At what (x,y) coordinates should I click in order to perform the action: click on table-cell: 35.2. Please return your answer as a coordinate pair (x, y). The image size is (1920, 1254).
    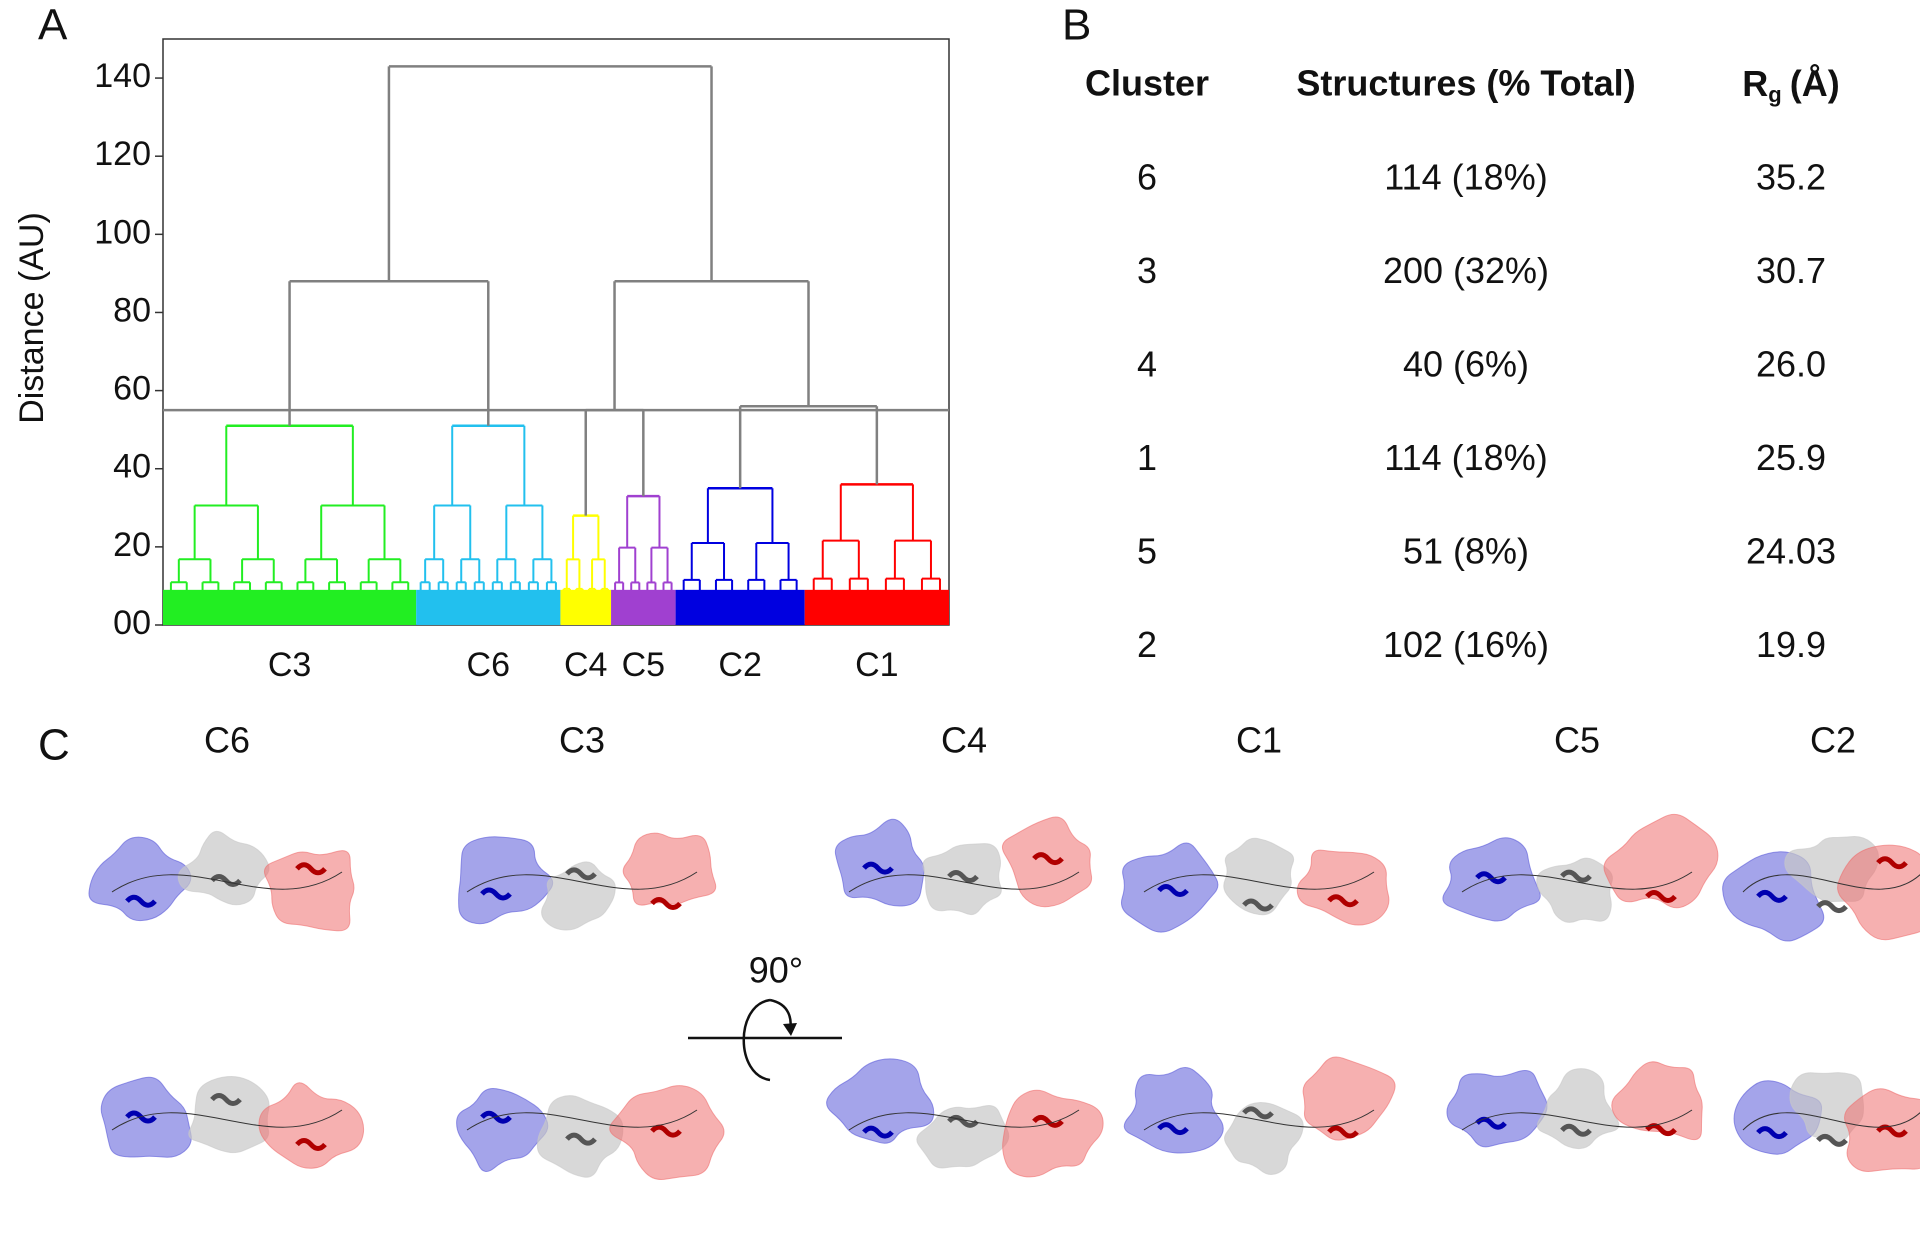
    Looking at the image, I should click on (1791, 177).